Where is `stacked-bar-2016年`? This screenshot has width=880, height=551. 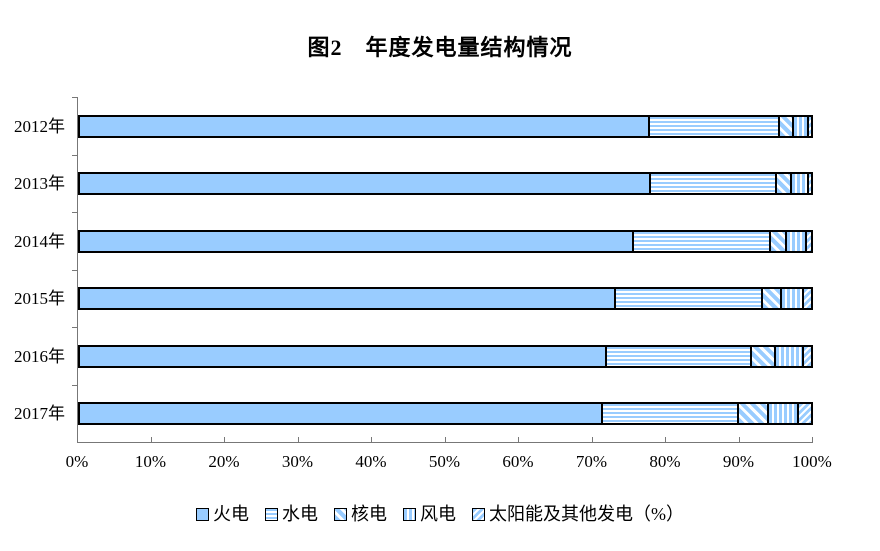
stacked-bar-2016年 is located at coordinates (445, 356).